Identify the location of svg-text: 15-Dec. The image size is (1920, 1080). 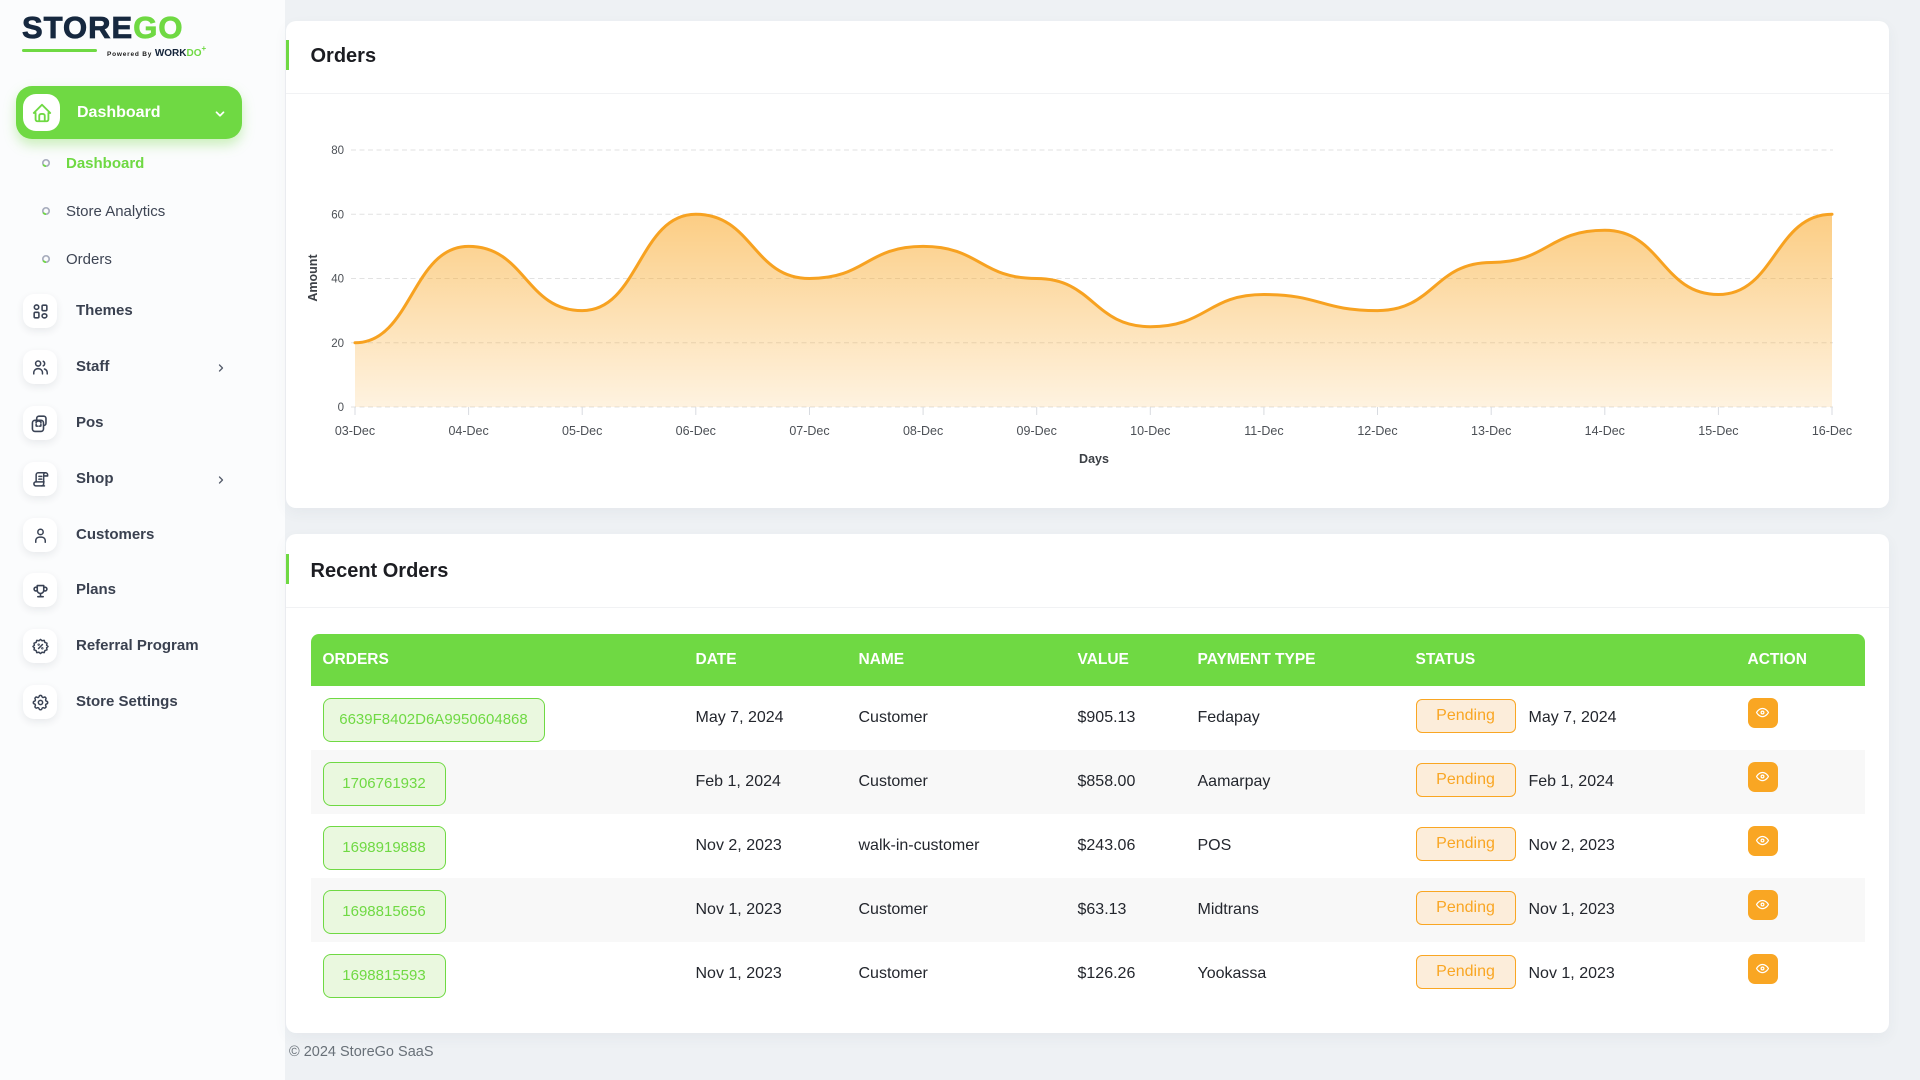
(1718, 431).